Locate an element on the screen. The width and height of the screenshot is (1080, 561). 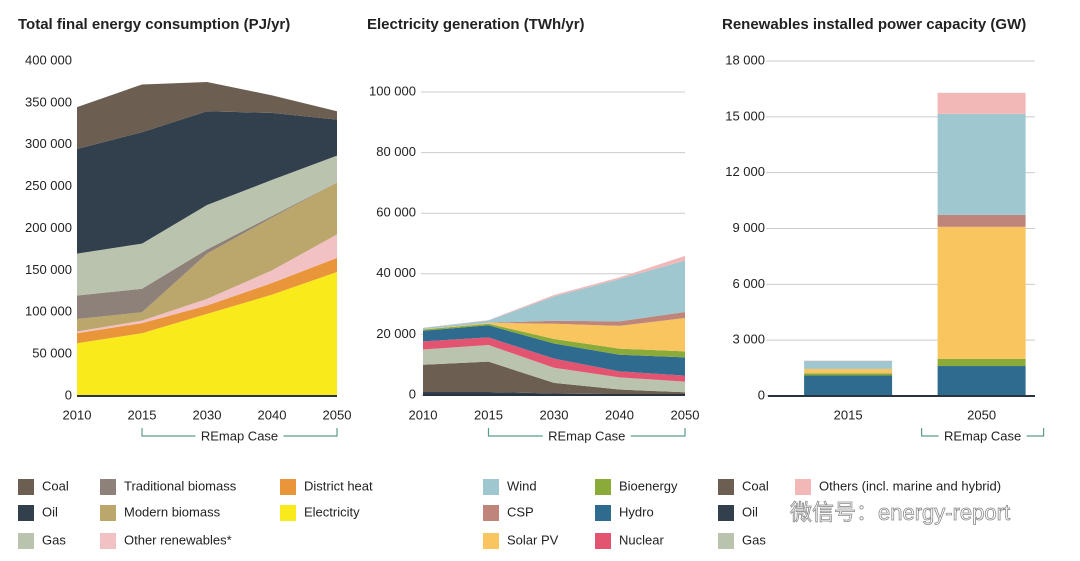
chart-title: Renewables installed power capacity (GW) is located at coordinates (874, 24).